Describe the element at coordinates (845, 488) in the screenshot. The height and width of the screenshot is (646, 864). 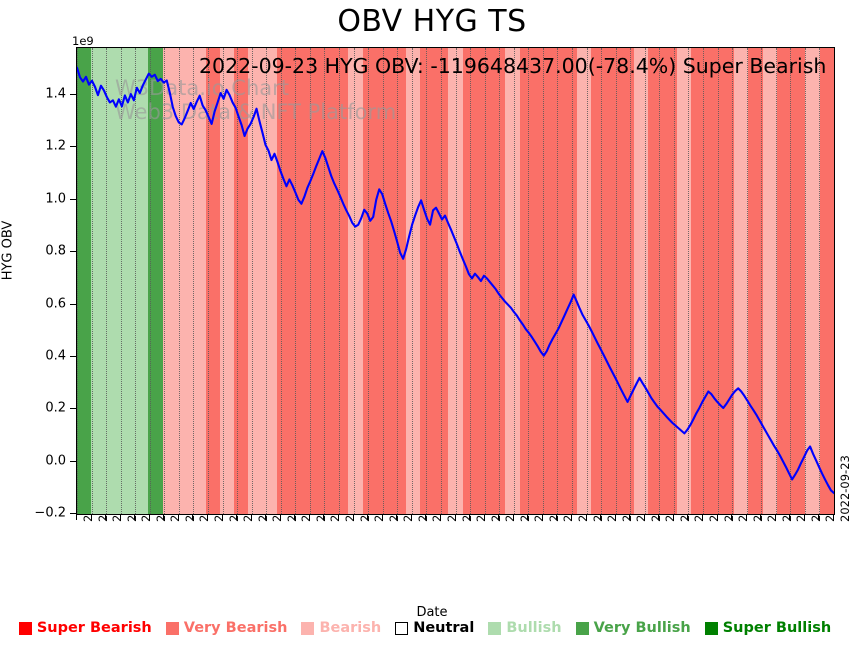
I see `x-tick-label: 2022-09-23` at that location.